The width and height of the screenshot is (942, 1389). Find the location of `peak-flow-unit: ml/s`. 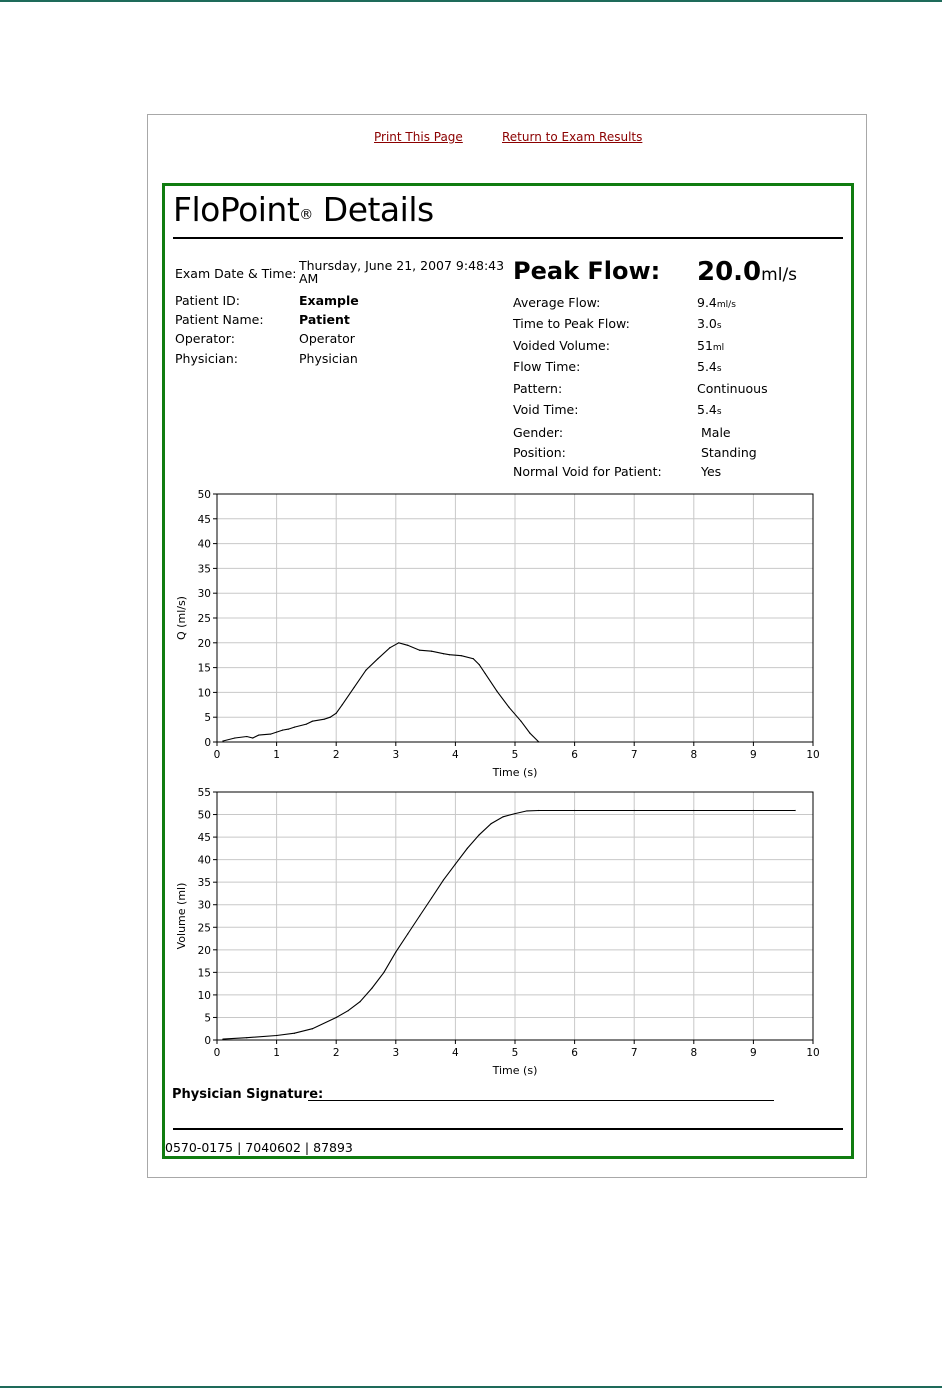

peak-flow-unit: ml/s is located at coordinates (779, 275).